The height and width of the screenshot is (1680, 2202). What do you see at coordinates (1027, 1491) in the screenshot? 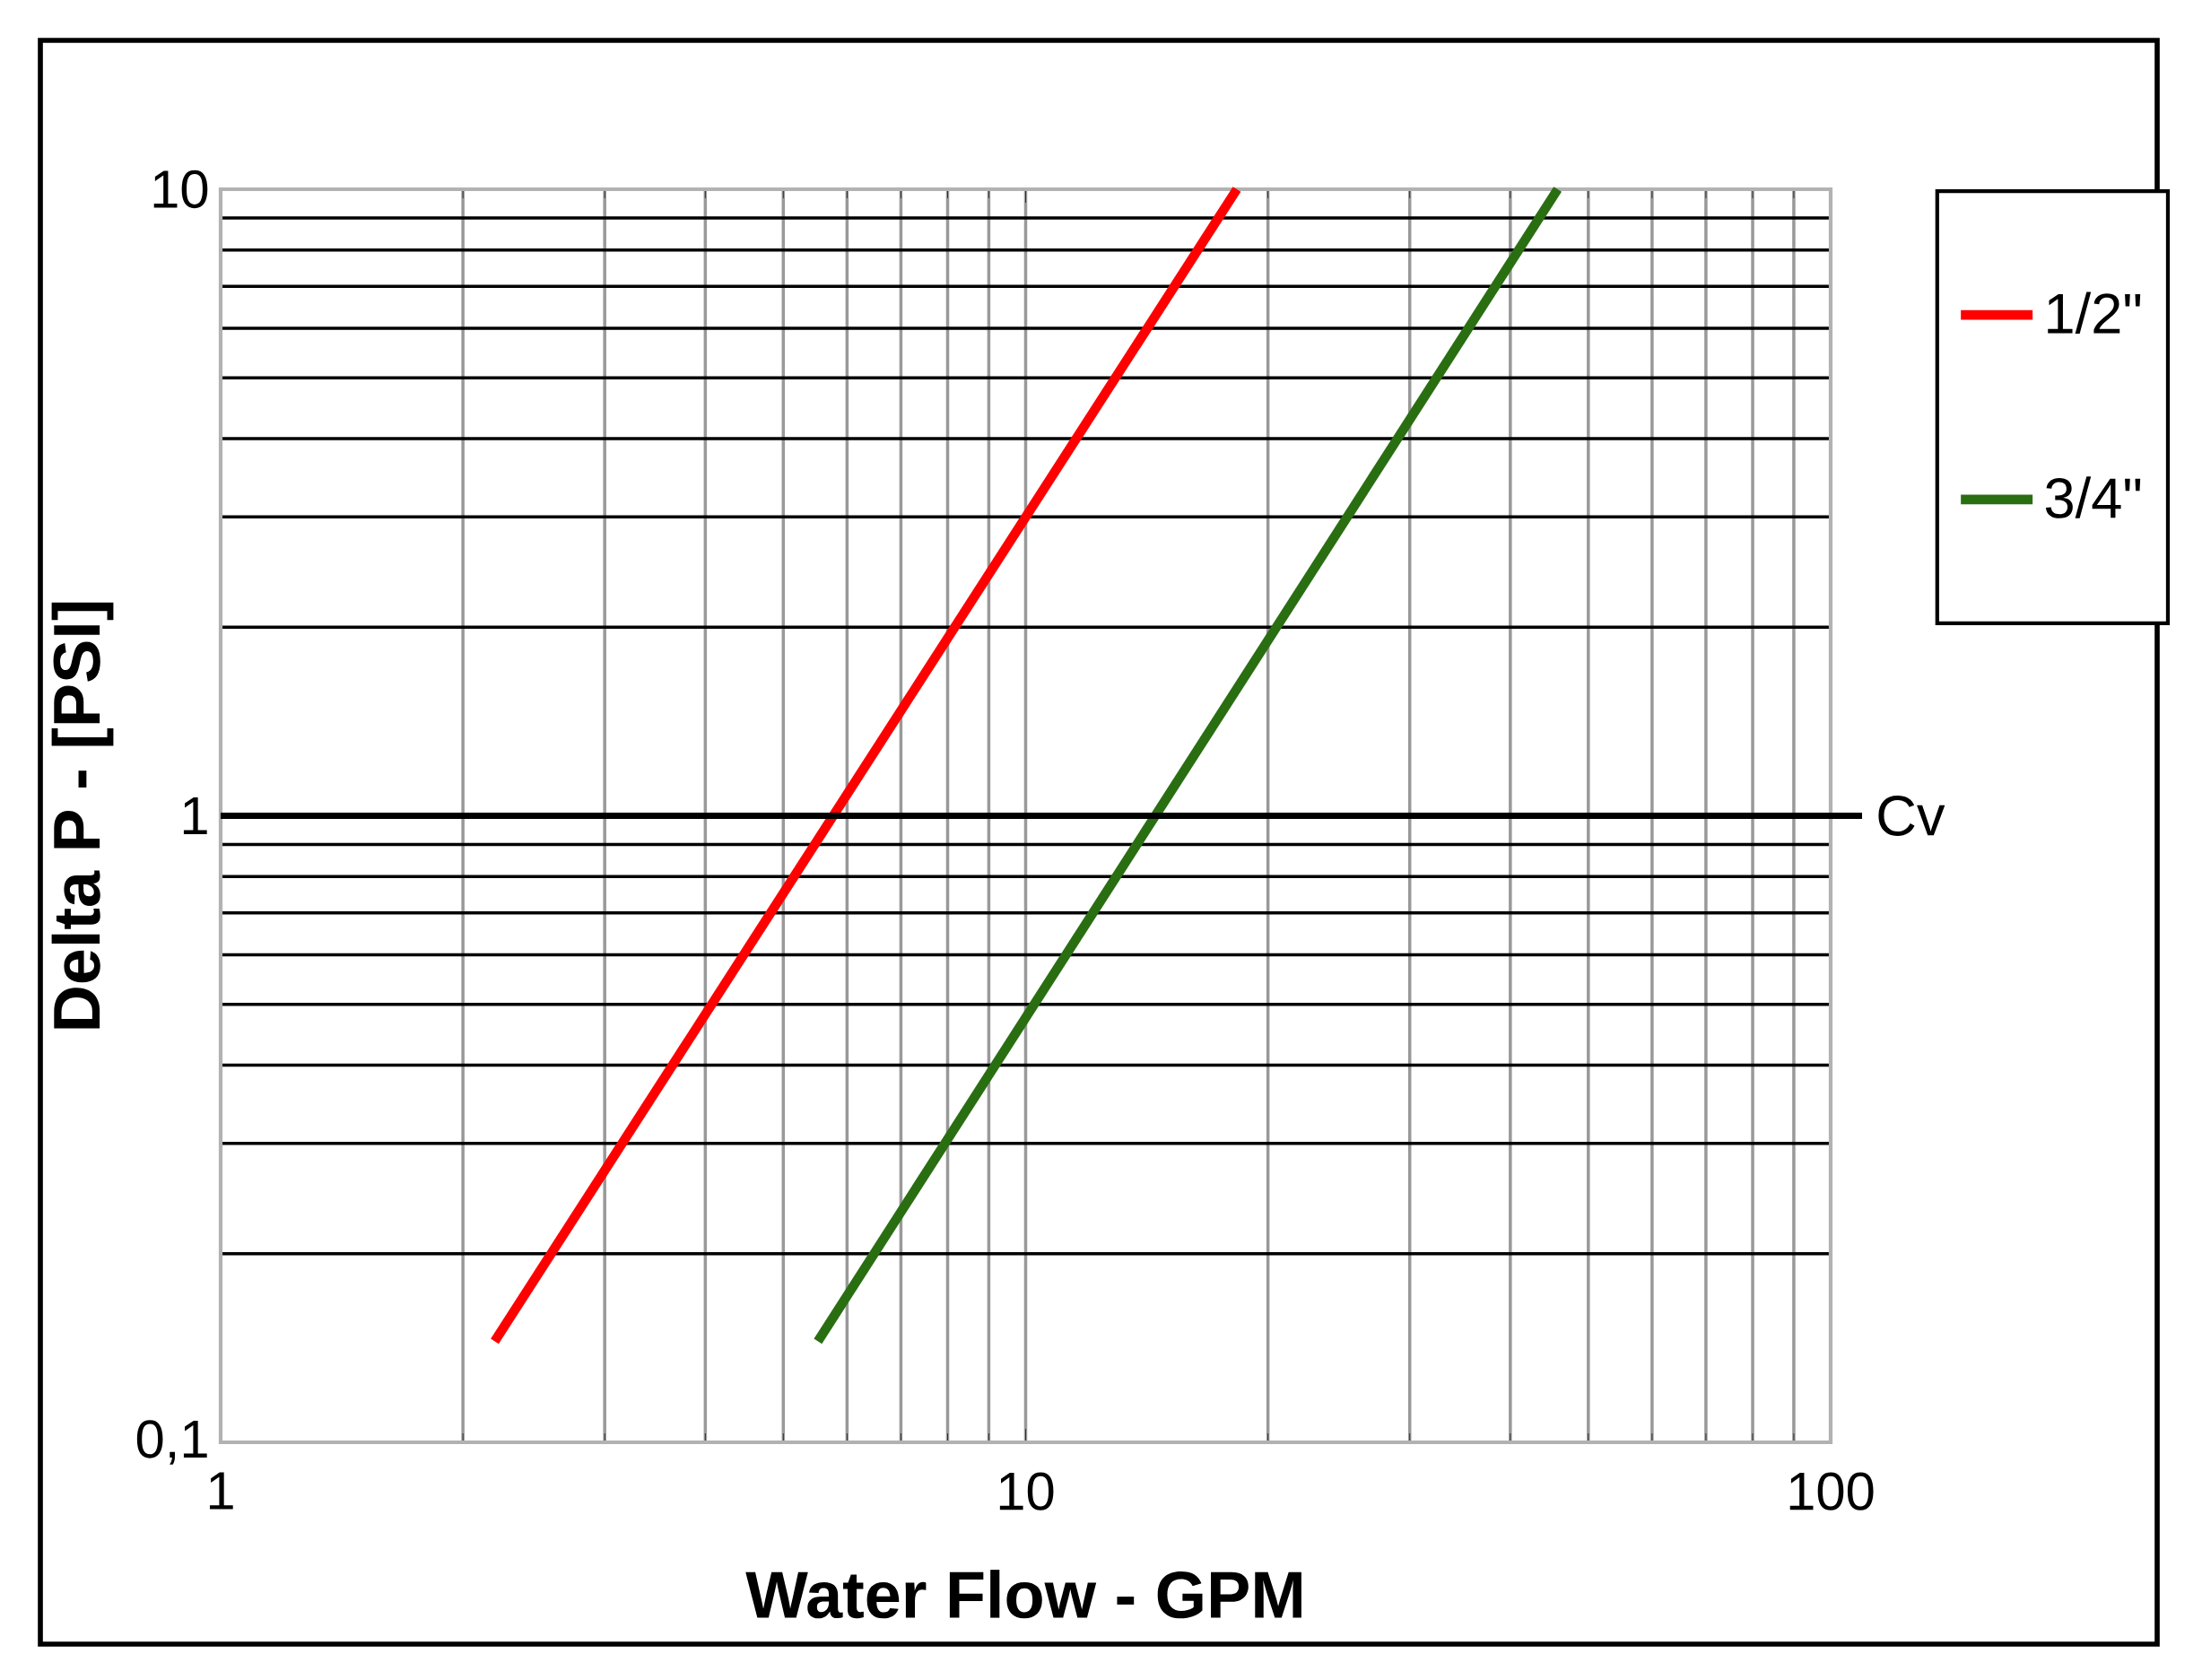
I see `x-tick-label: 10` at bounding box center [1027, 1491].